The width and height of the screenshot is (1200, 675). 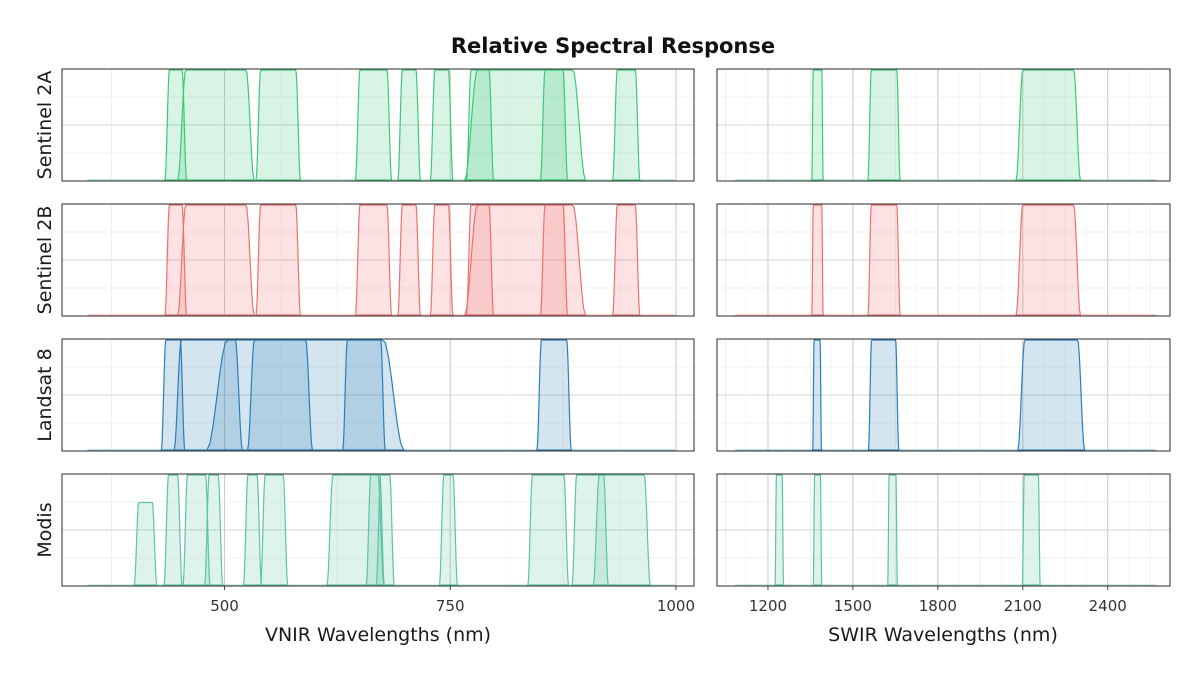 I want to click on panel-landsat-8-swir, so click(x=943, y=395).